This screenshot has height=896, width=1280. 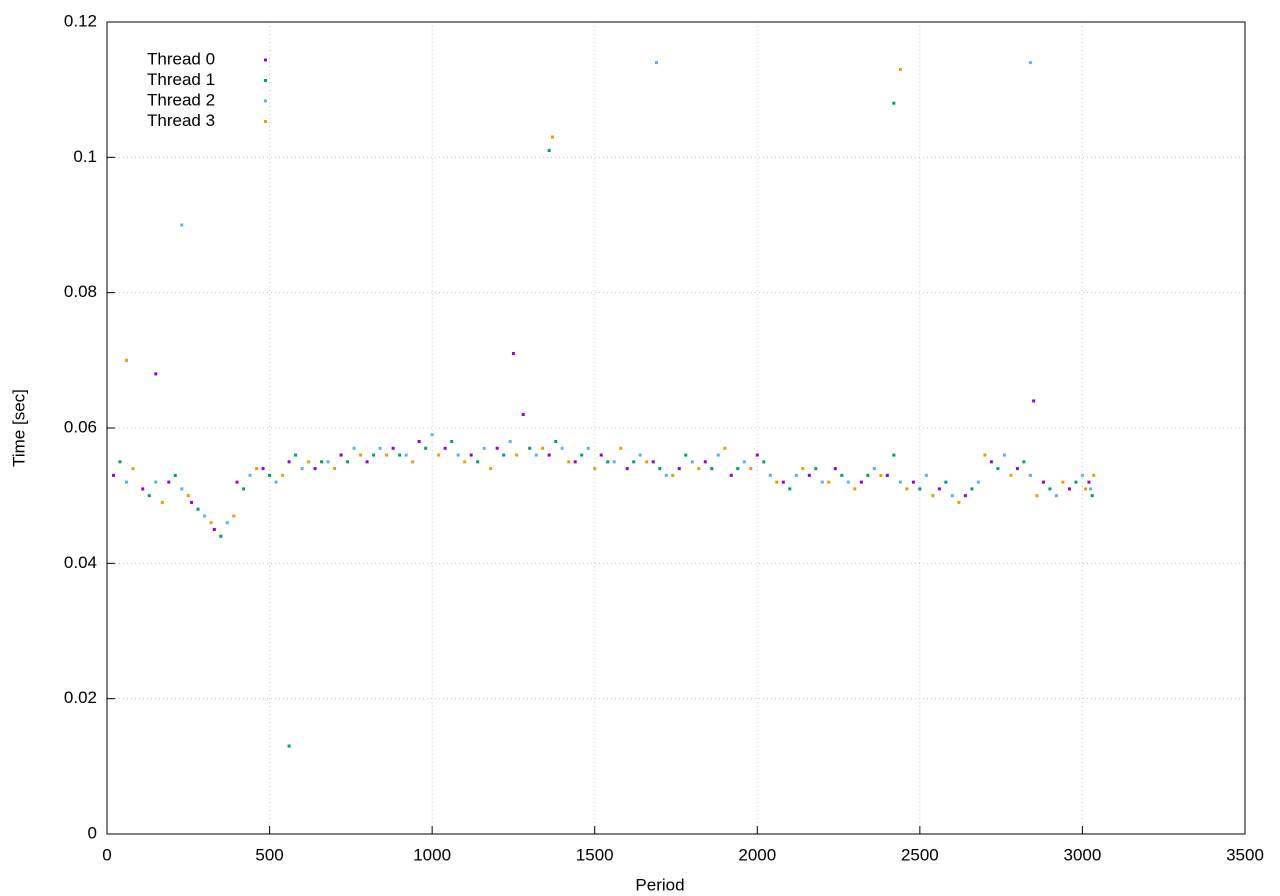 What do you see at coordinates (80, 562) in the screenshot?
I see `y-tick-label: 0.04` at bounding box center [80, 562].